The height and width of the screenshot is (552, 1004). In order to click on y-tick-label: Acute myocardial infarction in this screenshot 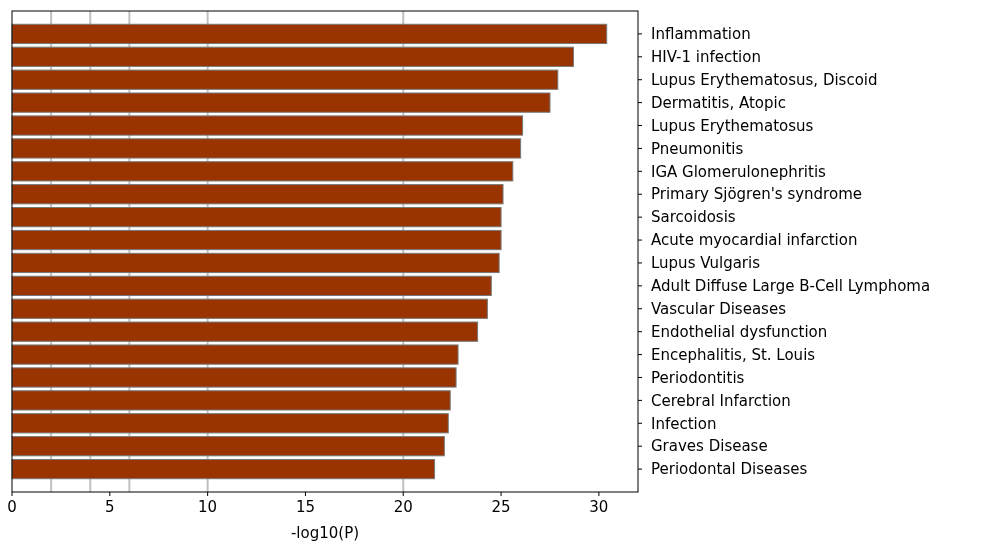, I will do `click(754, 240)`.